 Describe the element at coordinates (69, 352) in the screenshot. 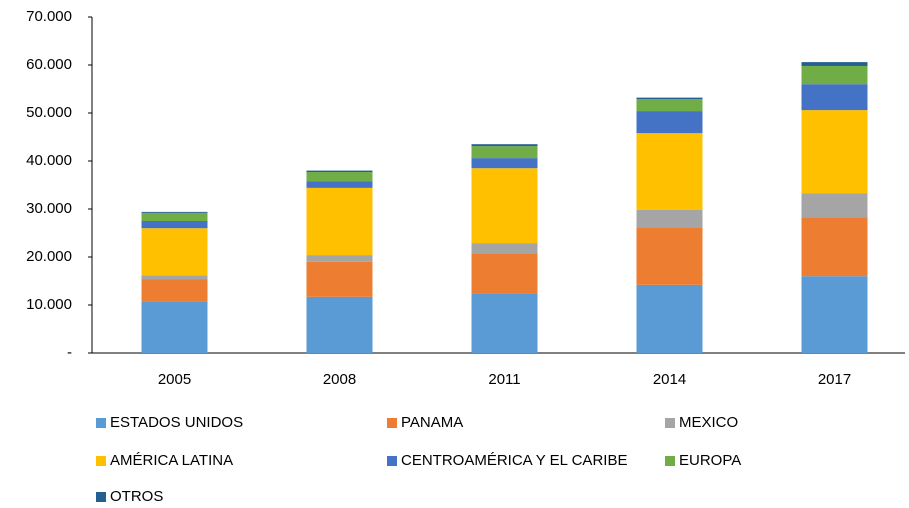

I see `y-tick-label: -` at that location.